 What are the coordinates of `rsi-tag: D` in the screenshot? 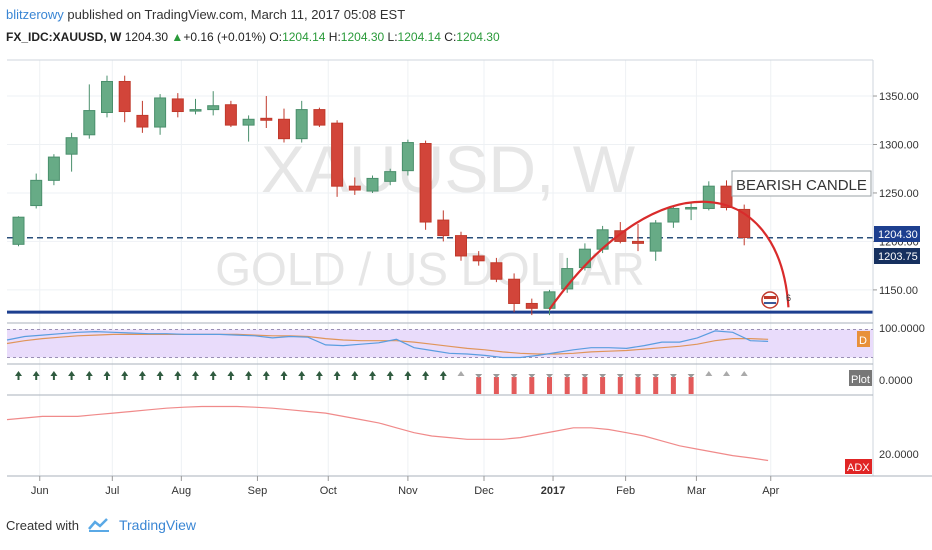 It's located at (863, 341).